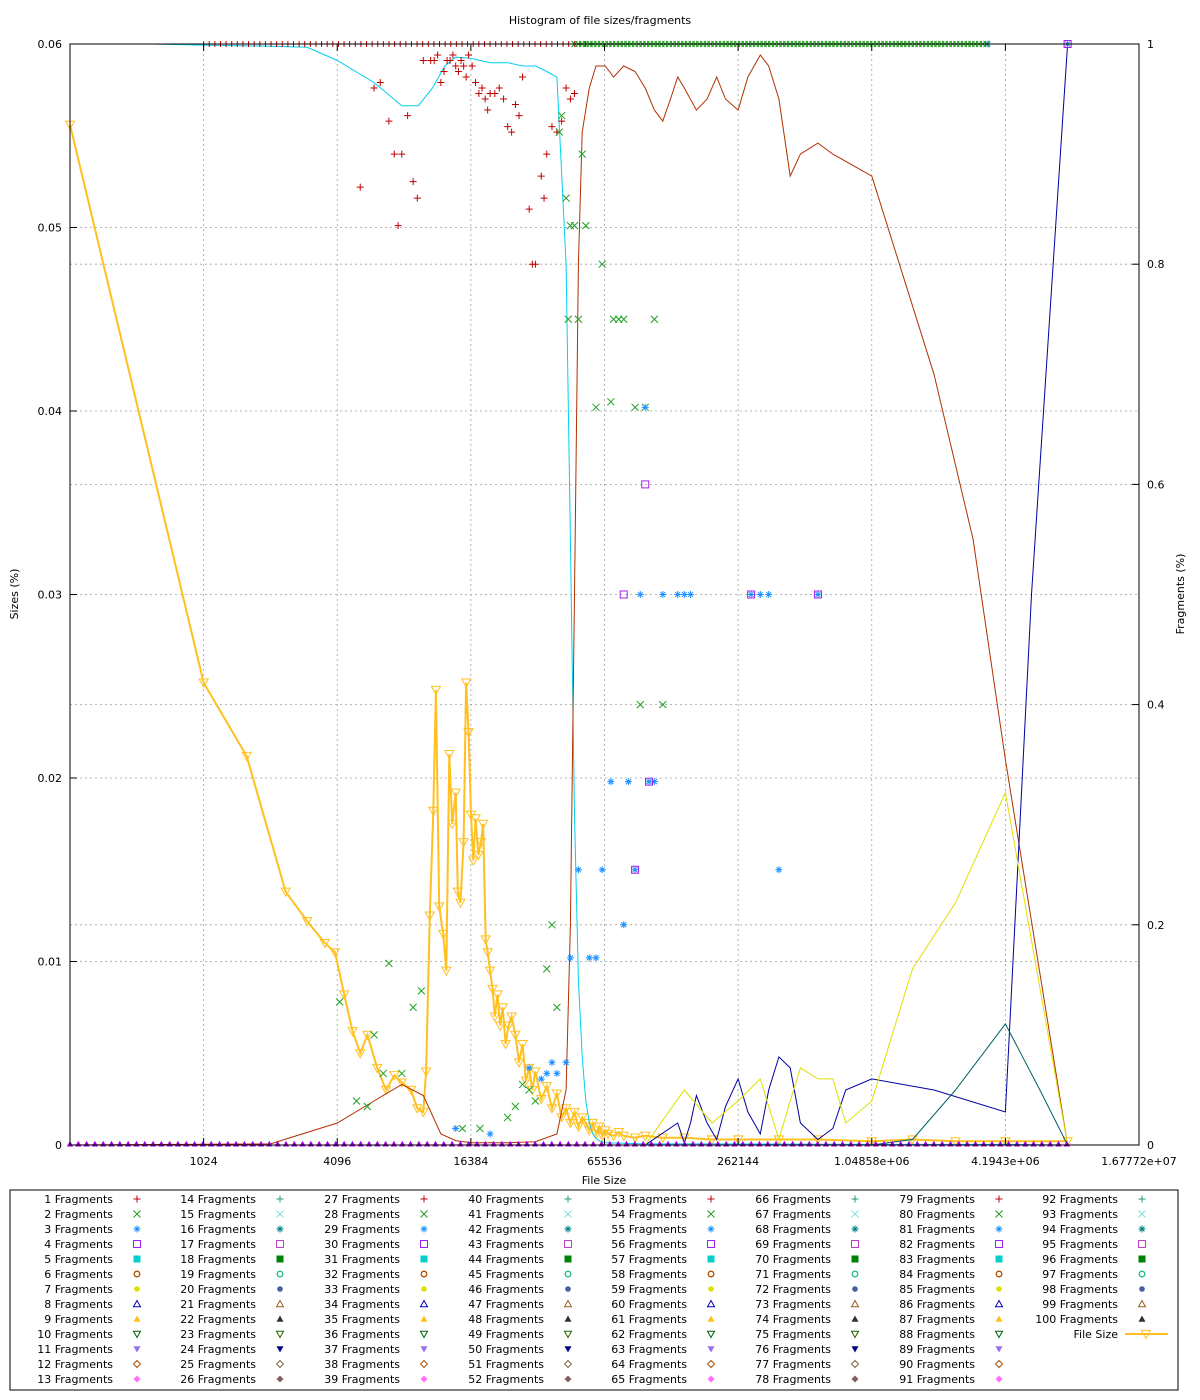  Describe the element at coordinates (218, 1289) in the screenshot. I see `legend-label: 20 Fragments` at that location.